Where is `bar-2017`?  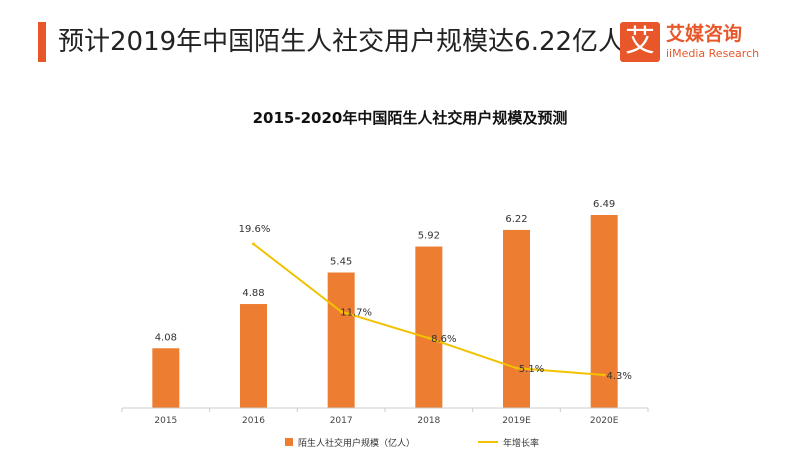
bar-2017 is located at coordinates (341, 340).